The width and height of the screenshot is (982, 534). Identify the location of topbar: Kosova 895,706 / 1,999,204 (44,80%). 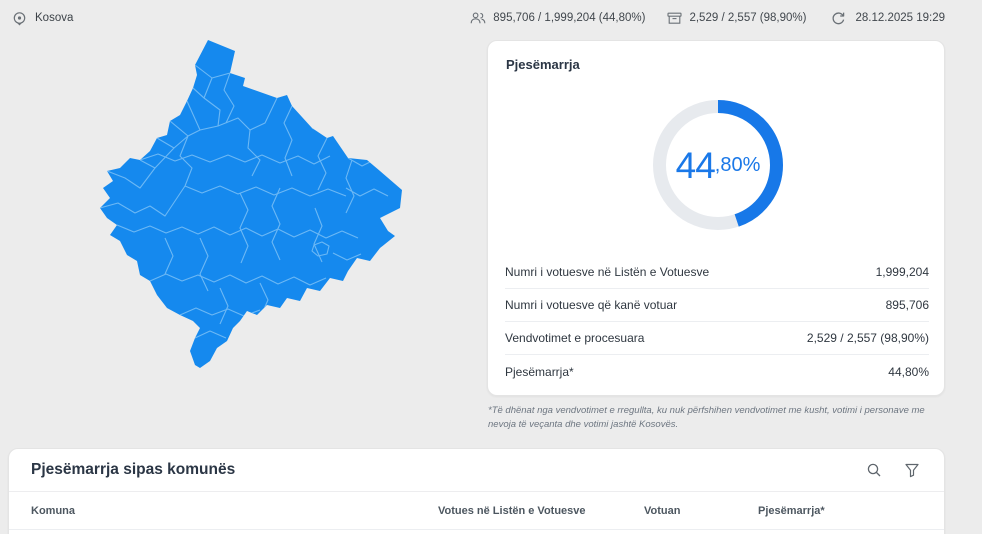
(491, 18).